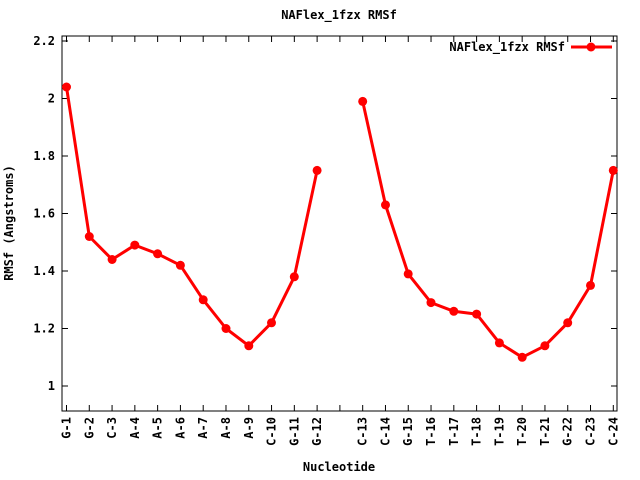 Image resolution: width=640 pixels, height=480 pixels. Describe the element at coordinates (454, 431) in the screenshot. I see `x-tick-label: T-17` at that location.